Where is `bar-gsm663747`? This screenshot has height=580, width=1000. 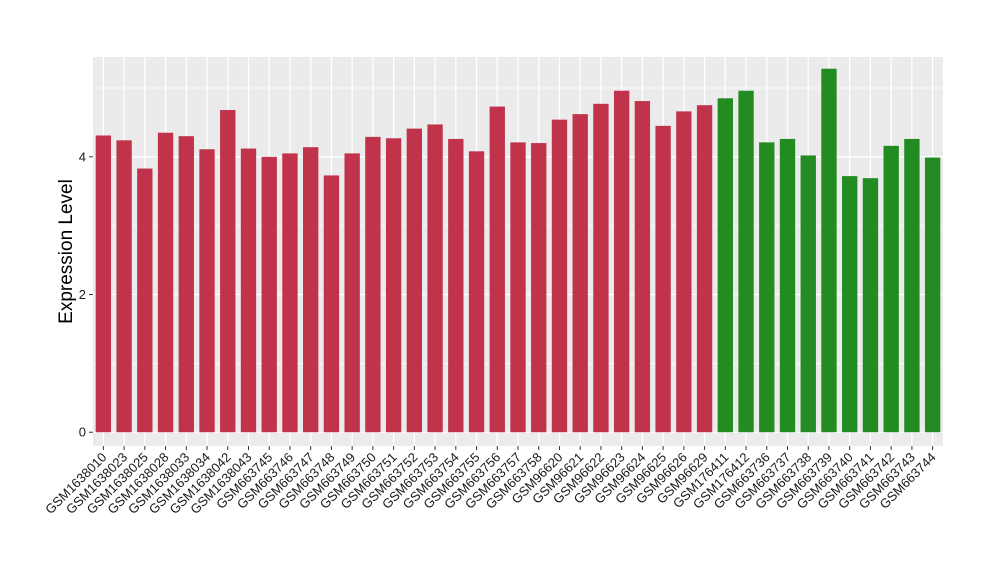 bar-gsm663747 is located at coordinates (311, 290).